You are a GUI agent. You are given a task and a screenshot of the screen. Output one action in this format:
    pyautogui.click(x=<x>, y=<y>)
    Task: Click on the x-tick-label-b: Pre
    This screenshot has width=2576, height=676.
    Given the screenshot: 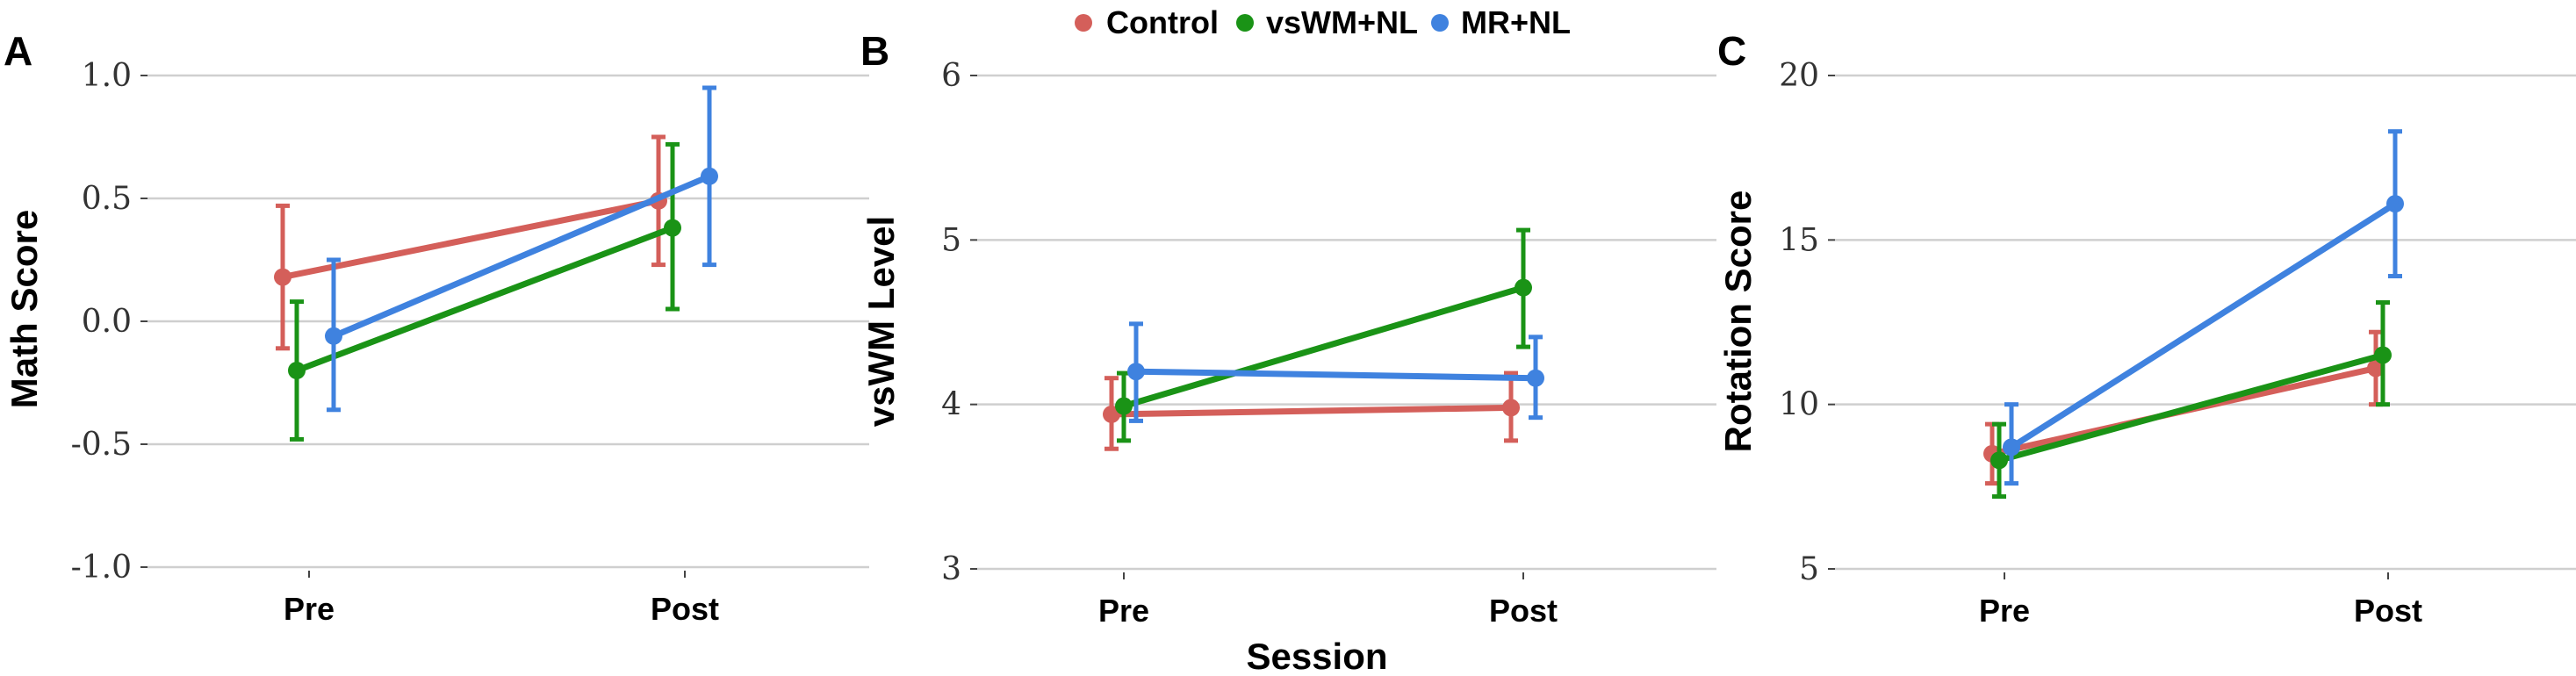 What is the action you would take?
    pyautogui.click(x=1123, y=611)
    